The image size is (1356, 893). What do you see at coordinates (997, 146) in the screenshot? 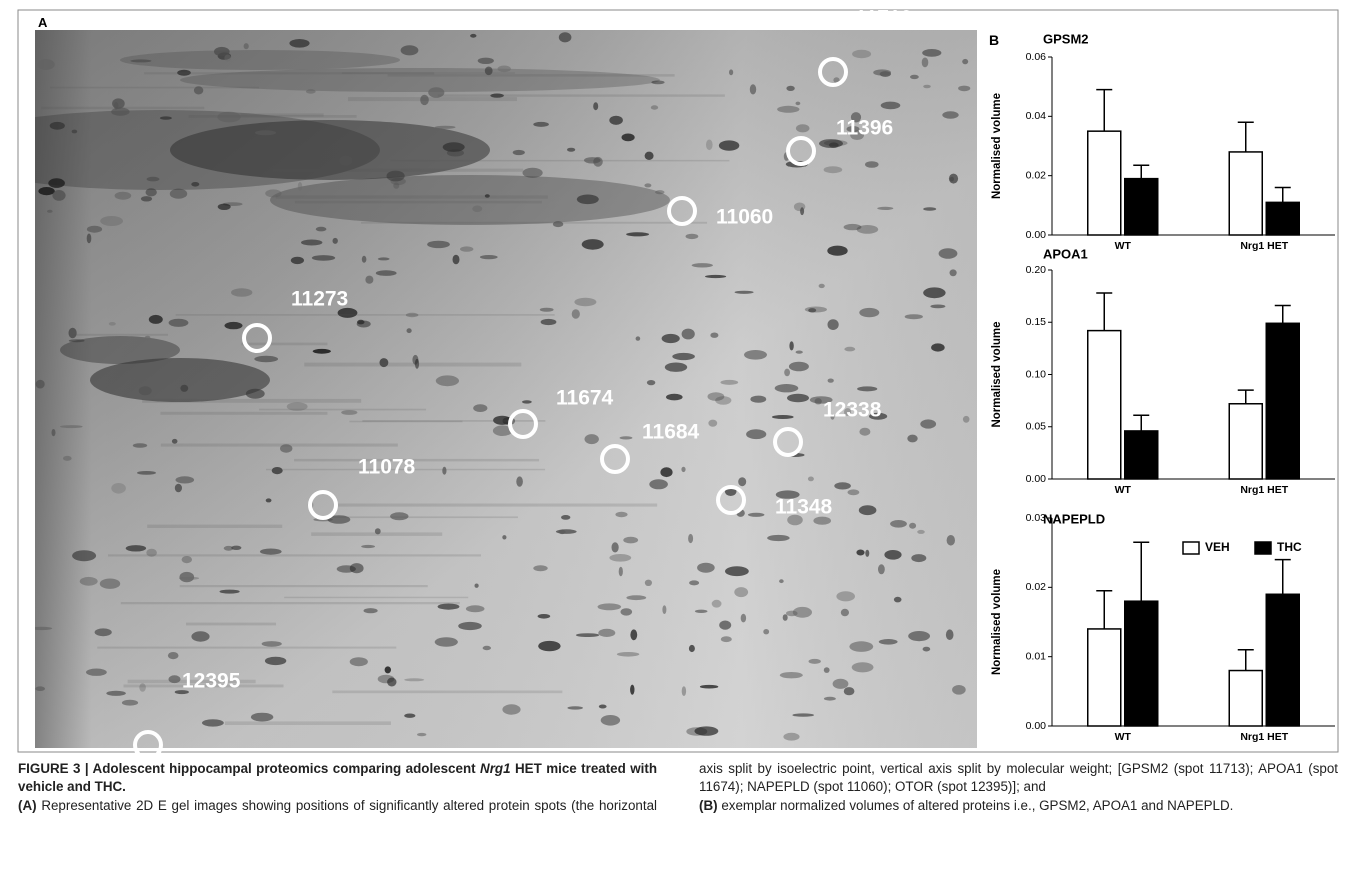
I see `y-axis-label: Normalised volume` at bounding box center [997, 146].